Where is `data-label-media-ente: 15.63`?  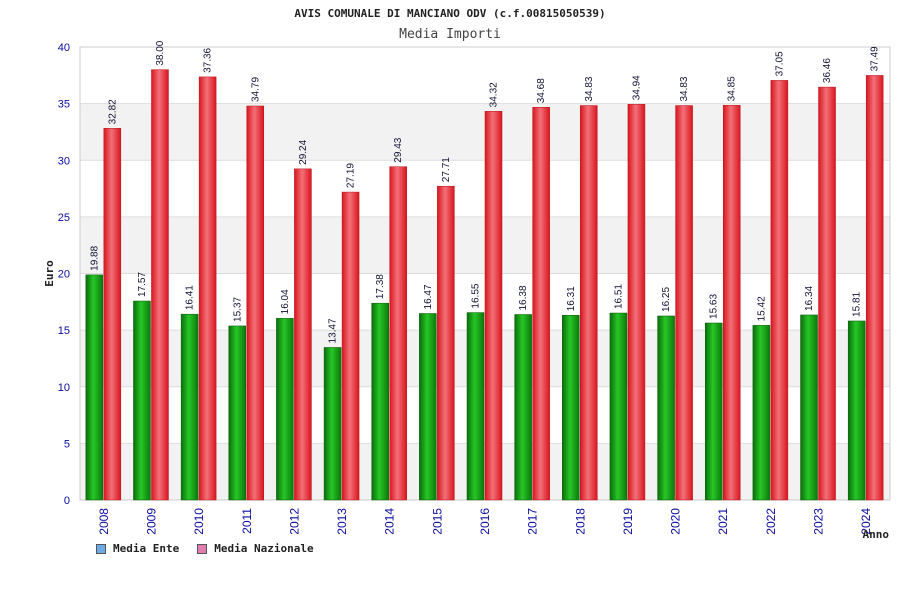 data-label-media-ente: 15.63 is located at coordinates (714, 306).